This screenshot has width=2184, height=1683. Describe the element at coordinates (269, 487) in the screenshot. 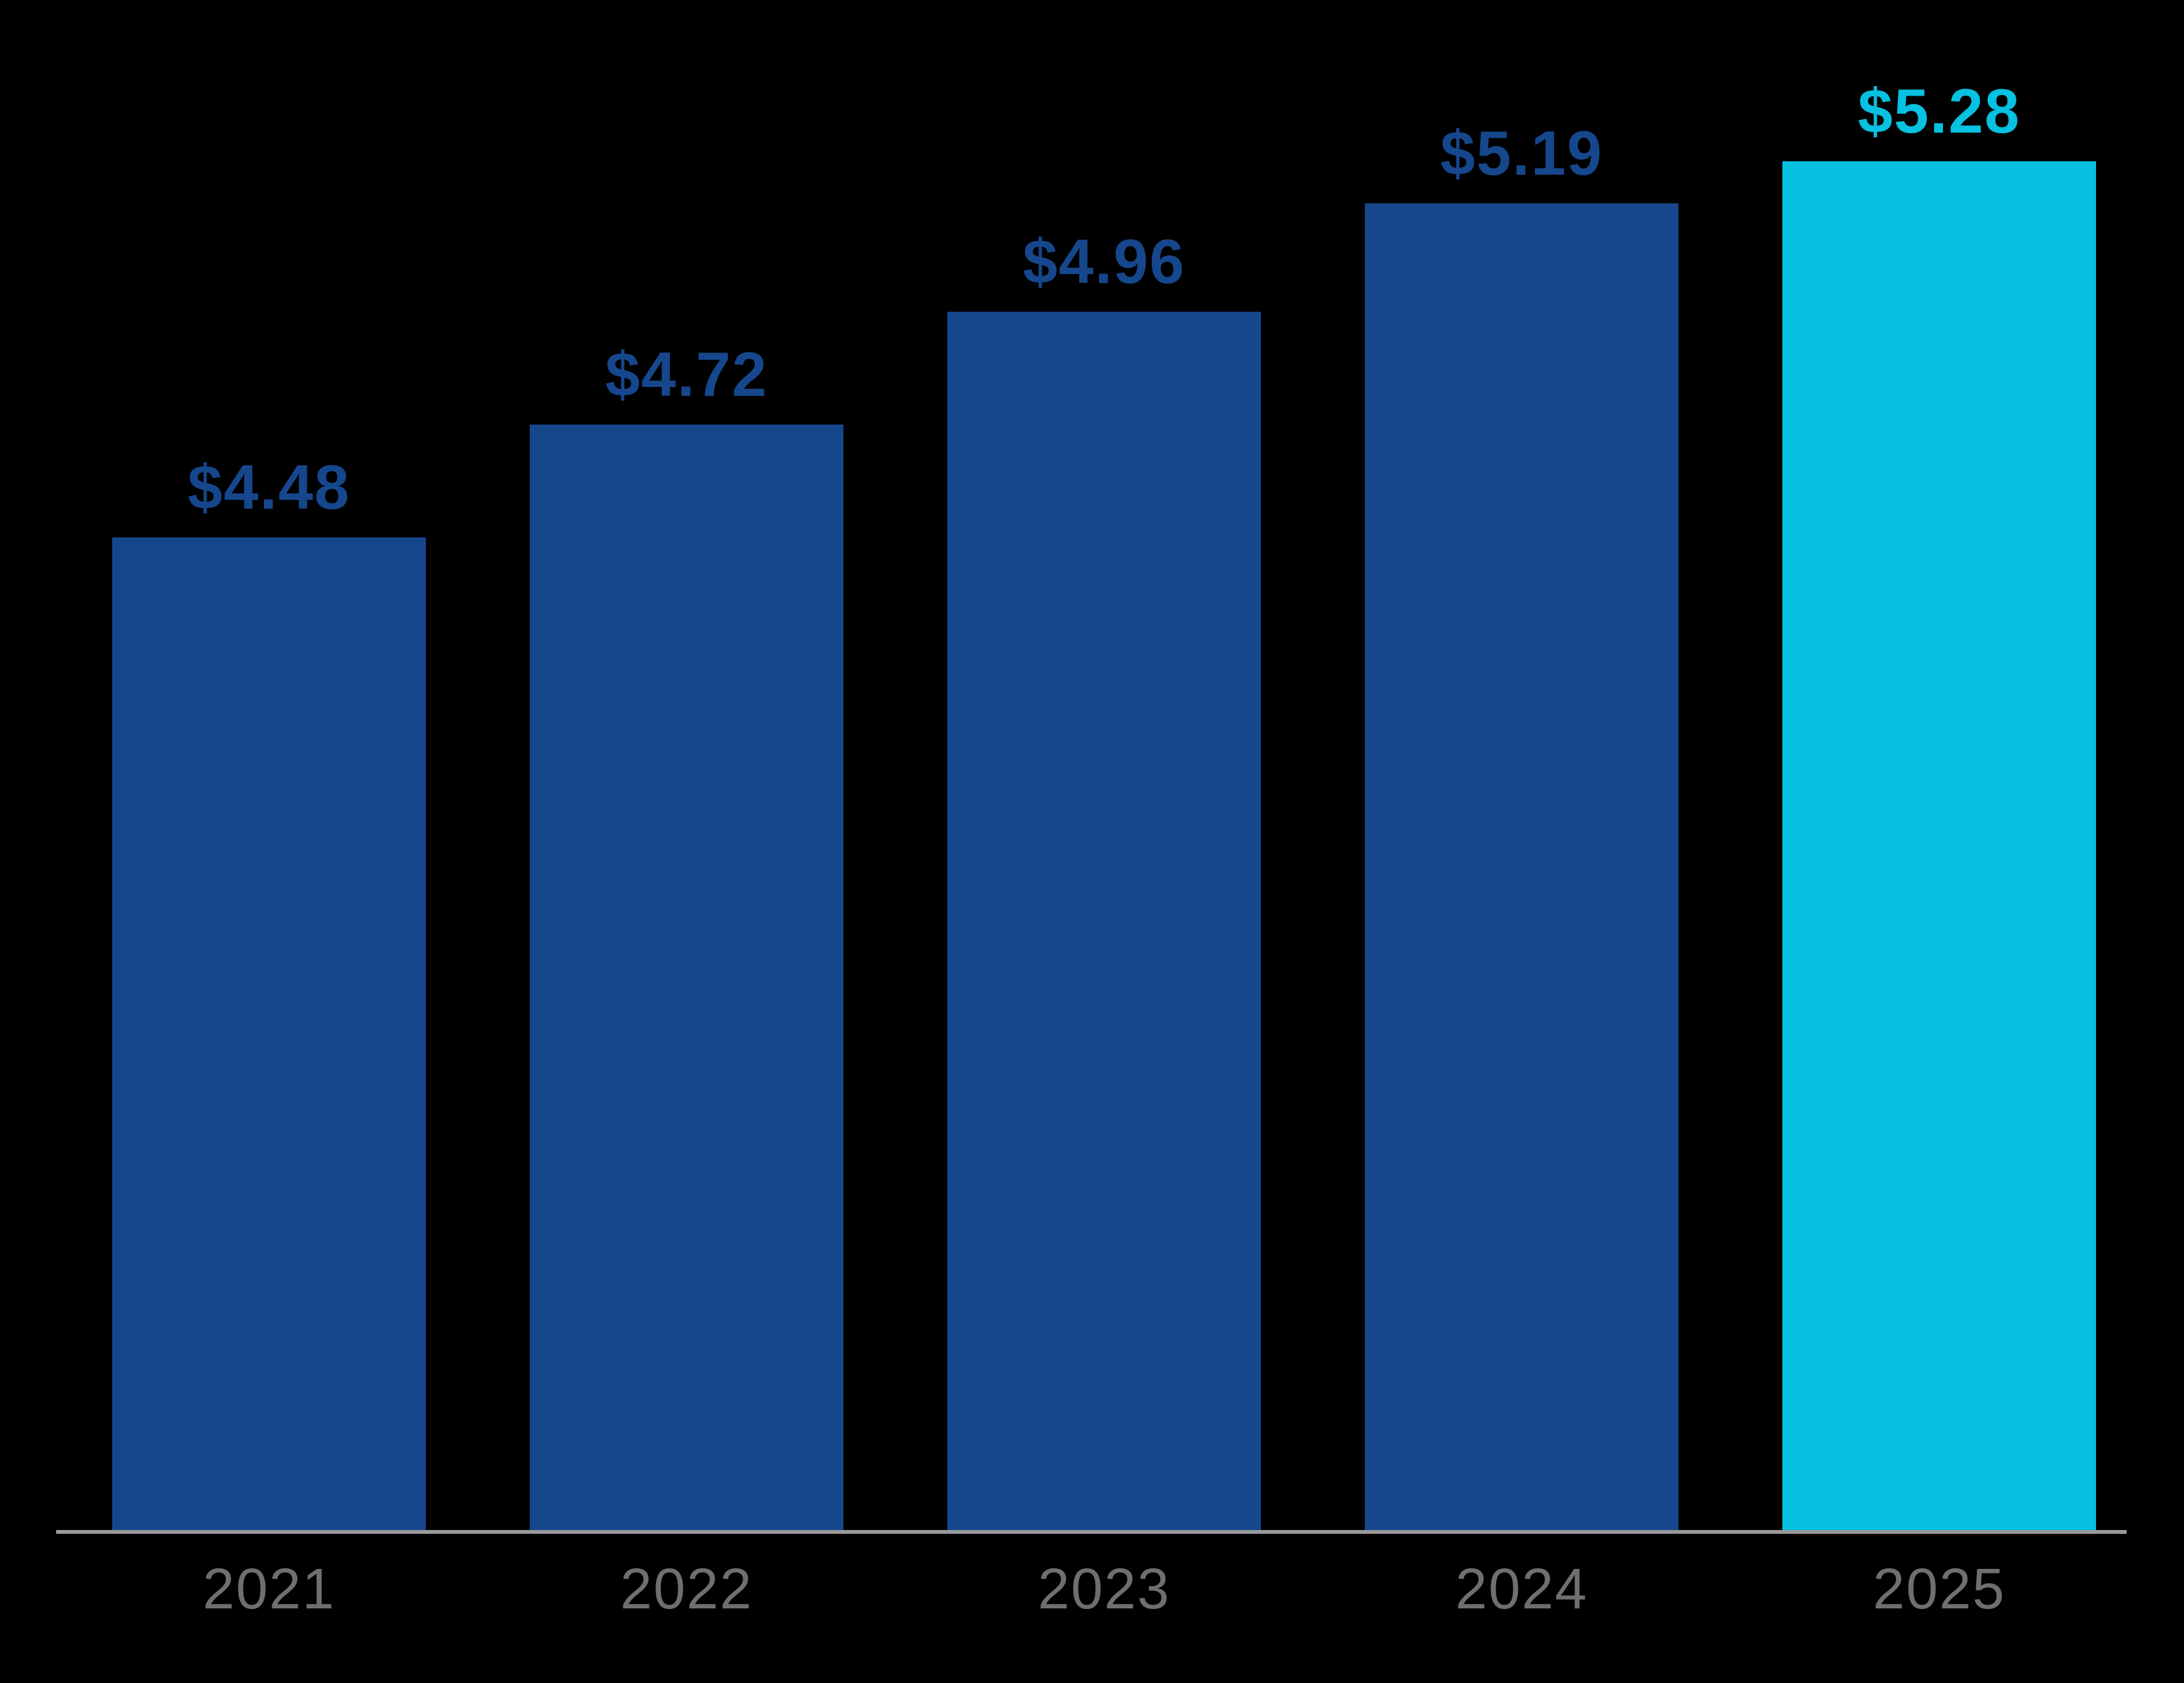

I see `bar-value-label: $4.48` at that location.